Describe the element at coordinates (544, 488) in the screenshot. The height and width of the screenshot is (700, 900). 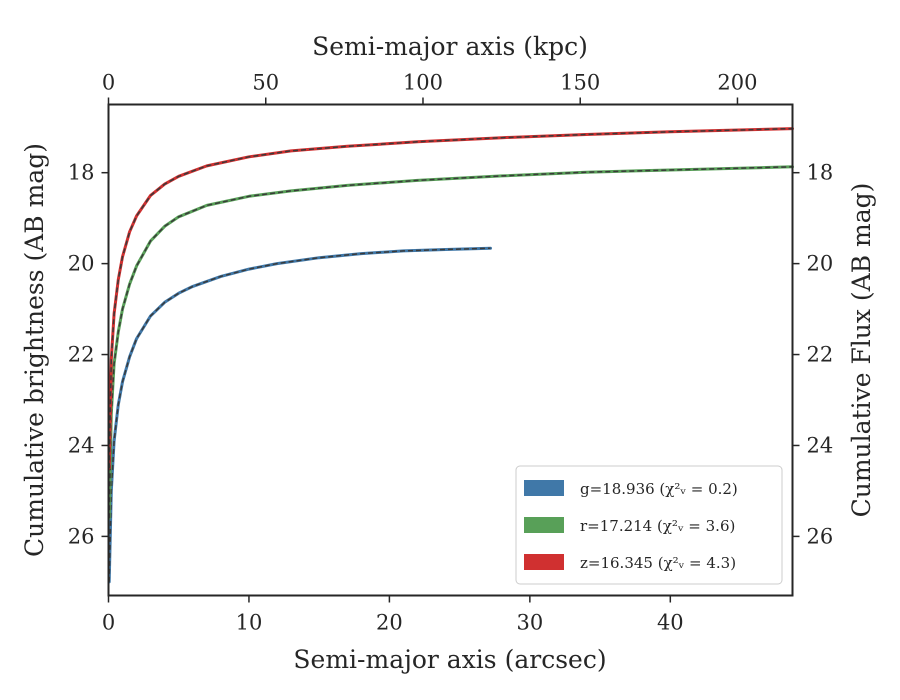
I see `legend-swatch-g` at that location.